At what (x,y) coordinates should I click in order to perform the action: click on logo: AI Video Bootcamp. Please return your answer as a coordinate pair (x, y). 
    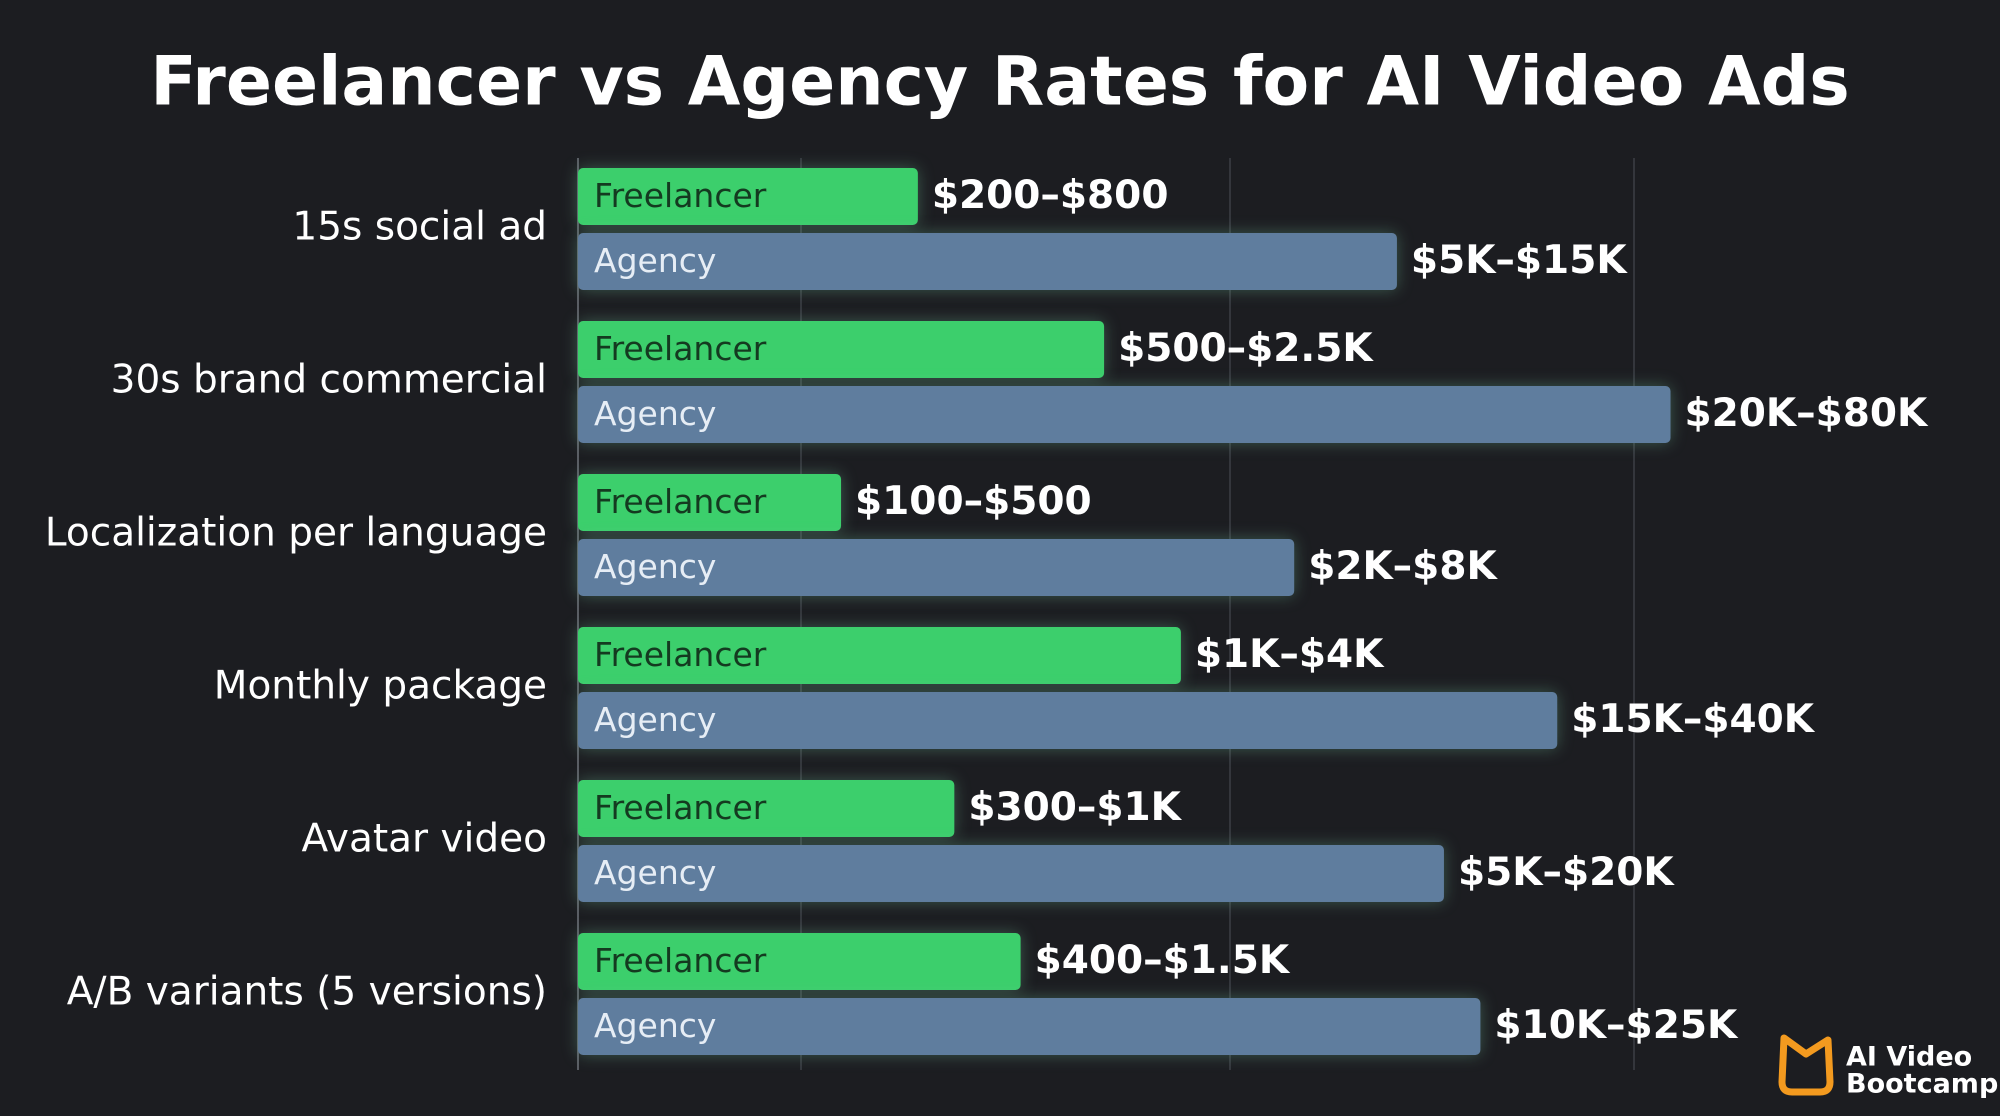
    Looking at the image, I should click on (1888, 1067).